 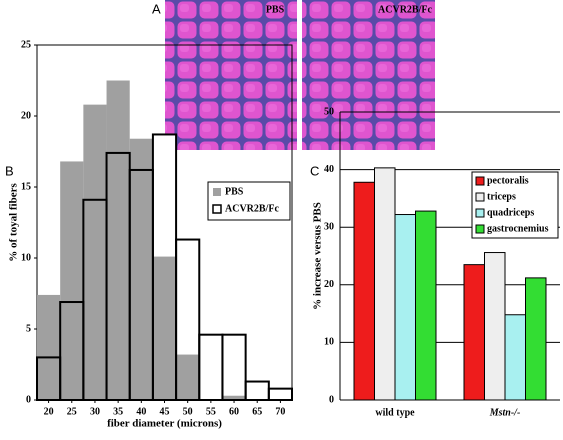 What do you see at coordinates (318, 256) in the screenshot?
I see `y-axis-label: % increase versus PBS` at bounding box center [318, 256].